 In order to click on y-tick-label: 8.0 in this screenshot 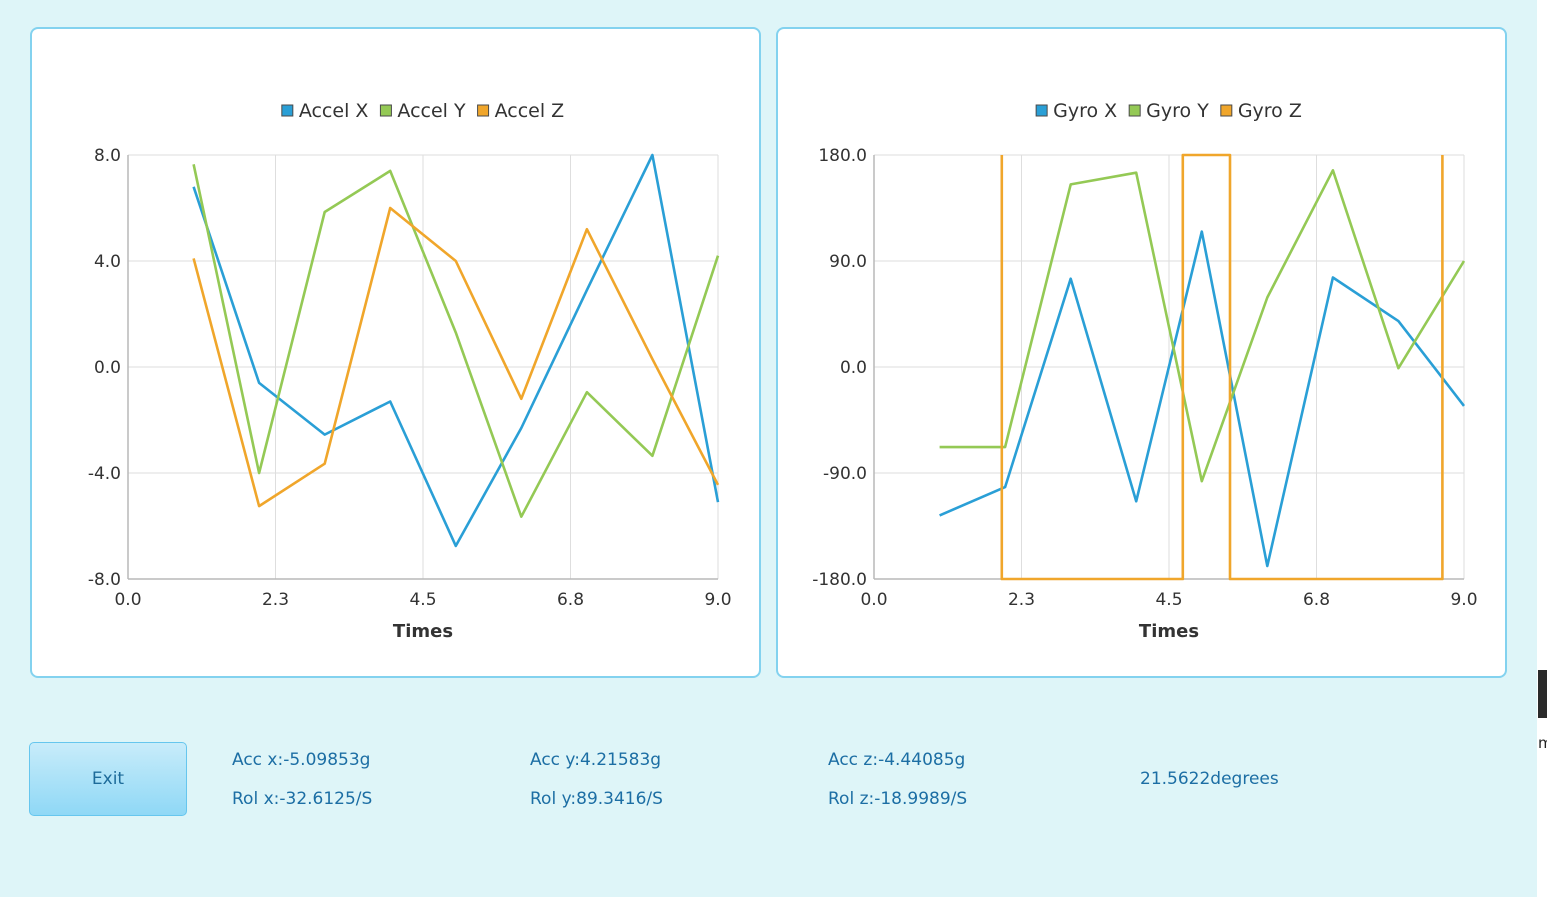, I will do `click(107, 156)`.